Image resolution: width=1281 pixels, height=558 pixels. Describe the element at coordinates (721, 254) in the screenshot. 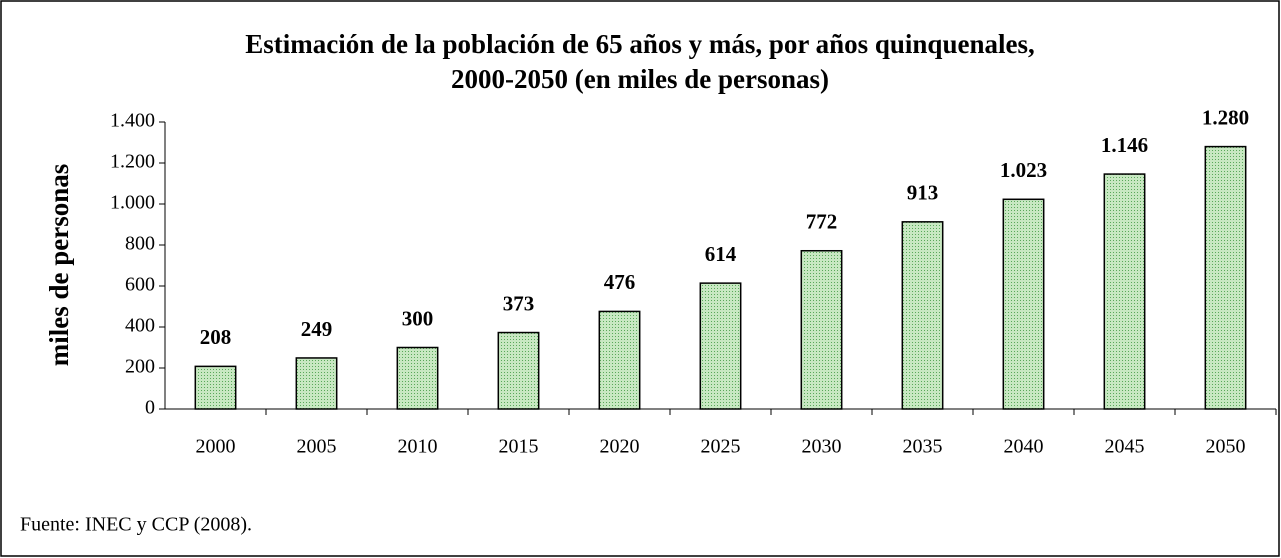

I see `value-label: 614` at that location.